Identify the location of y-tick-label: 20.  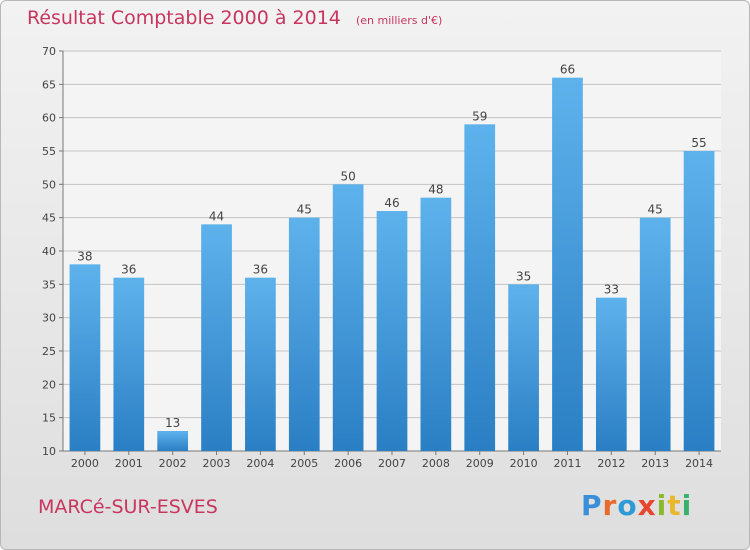
(49, 384).